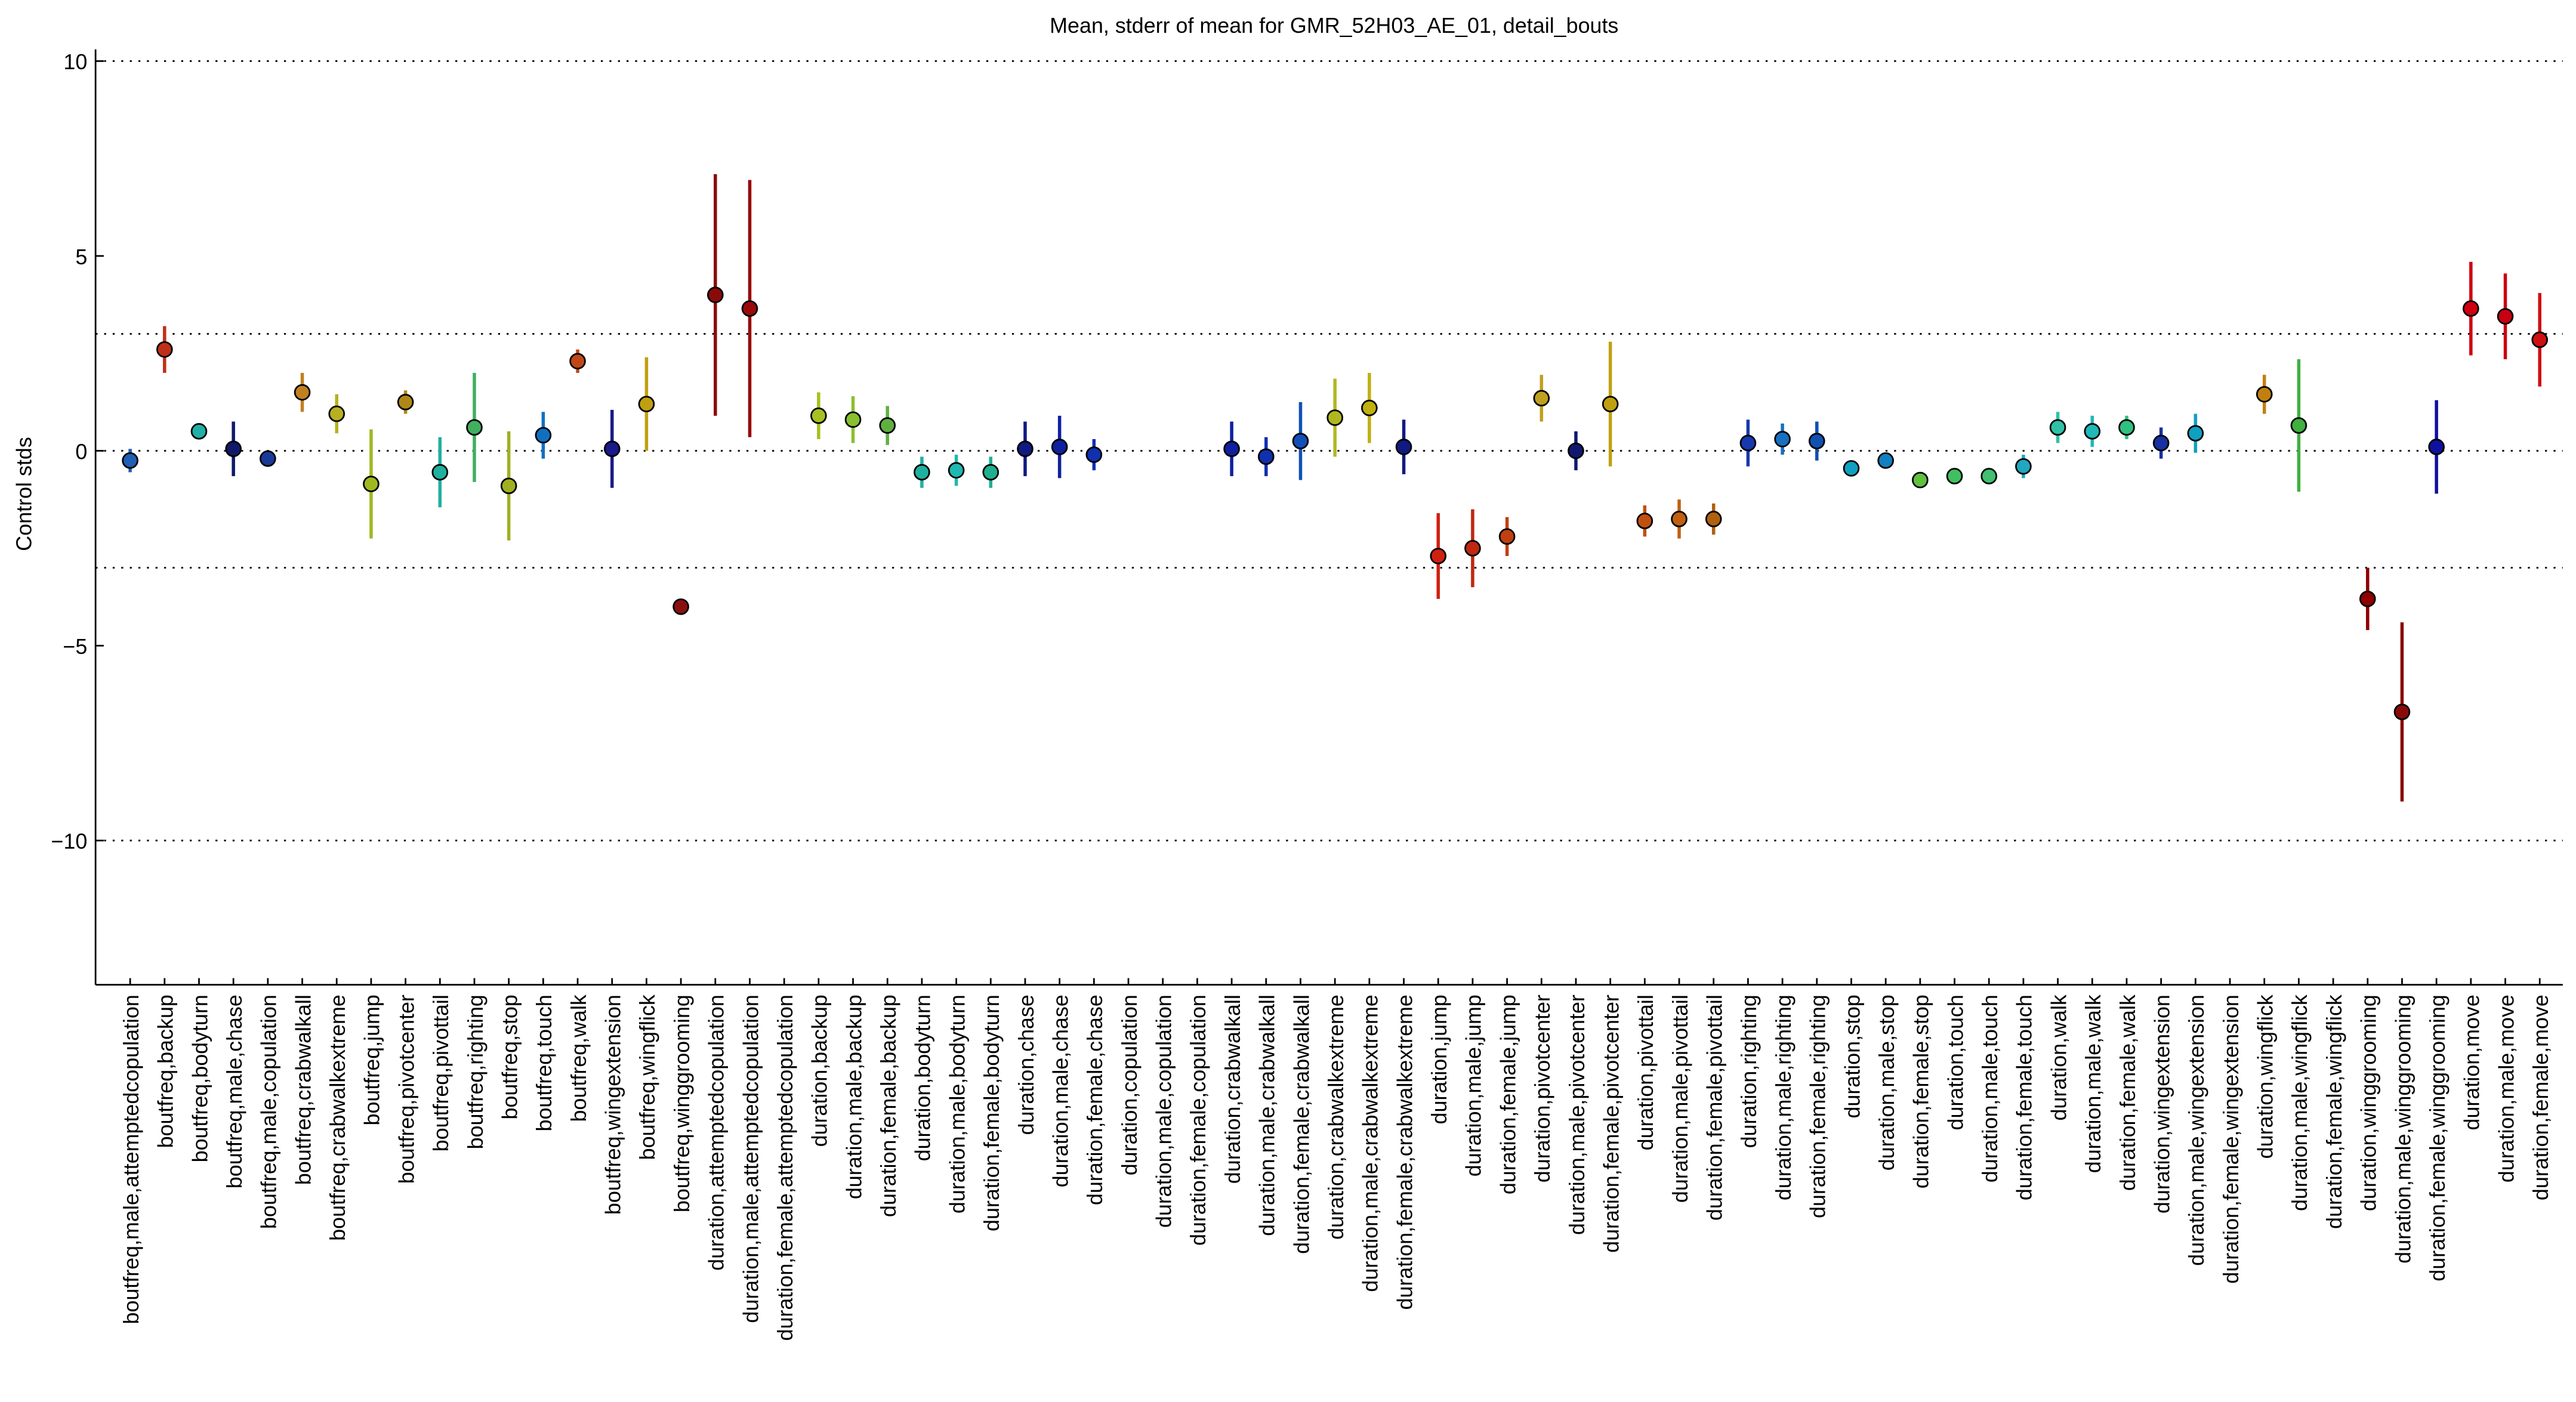  I want to click on x-tick-label: duration,wingflick, so click(2266, 1077).